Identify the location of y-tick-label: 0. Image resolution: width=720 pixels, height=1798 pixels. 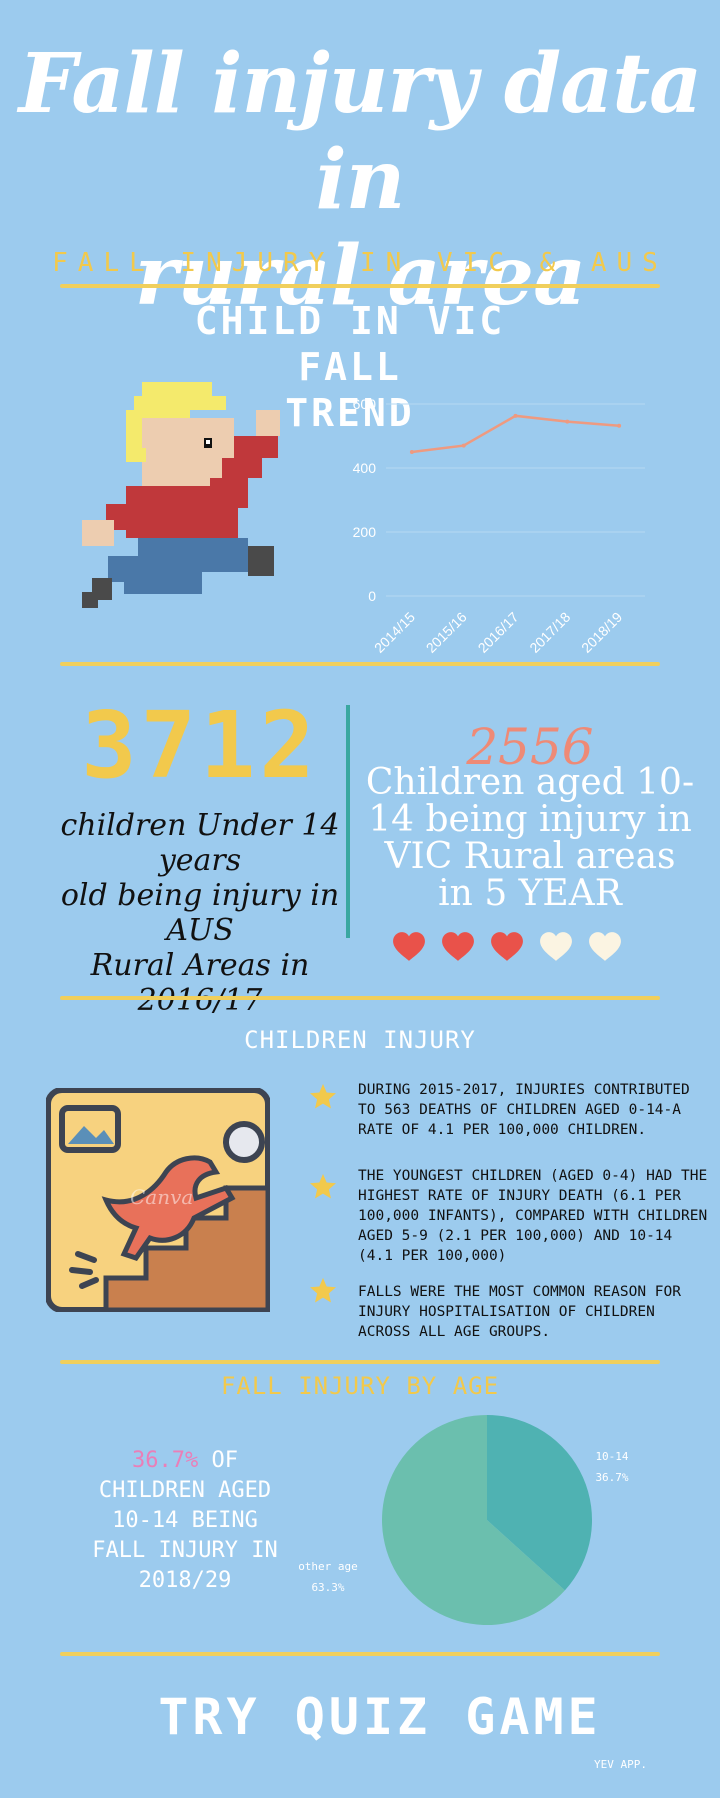
(372, 596).